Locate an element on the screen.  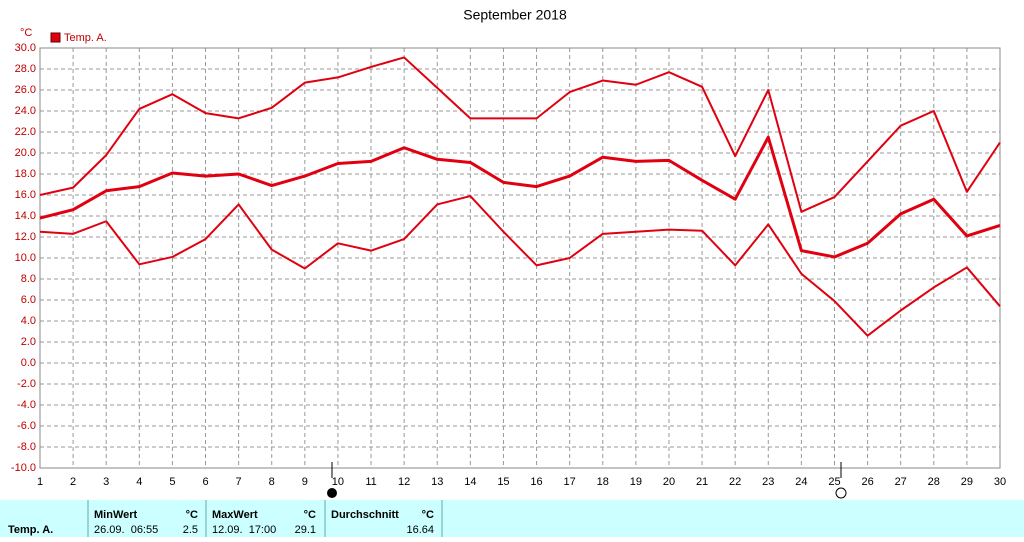
x-tick-label: 9 is located at coordinates (305, 482).